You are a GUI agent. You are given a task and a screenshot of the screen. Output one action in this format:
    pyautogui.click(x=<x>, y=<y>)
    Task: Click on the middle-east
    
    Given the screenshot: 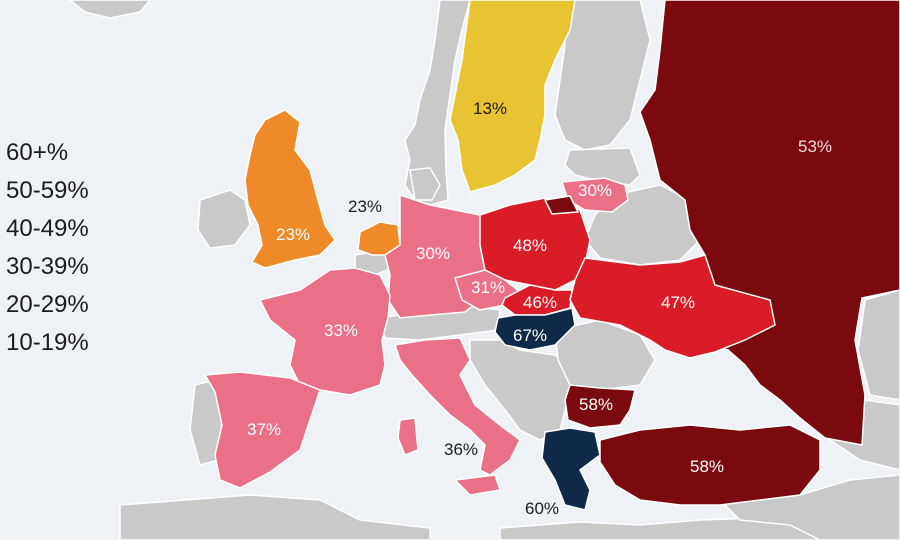 What is the action you would take?
    pyautogui.click(x=809, y=507)
    